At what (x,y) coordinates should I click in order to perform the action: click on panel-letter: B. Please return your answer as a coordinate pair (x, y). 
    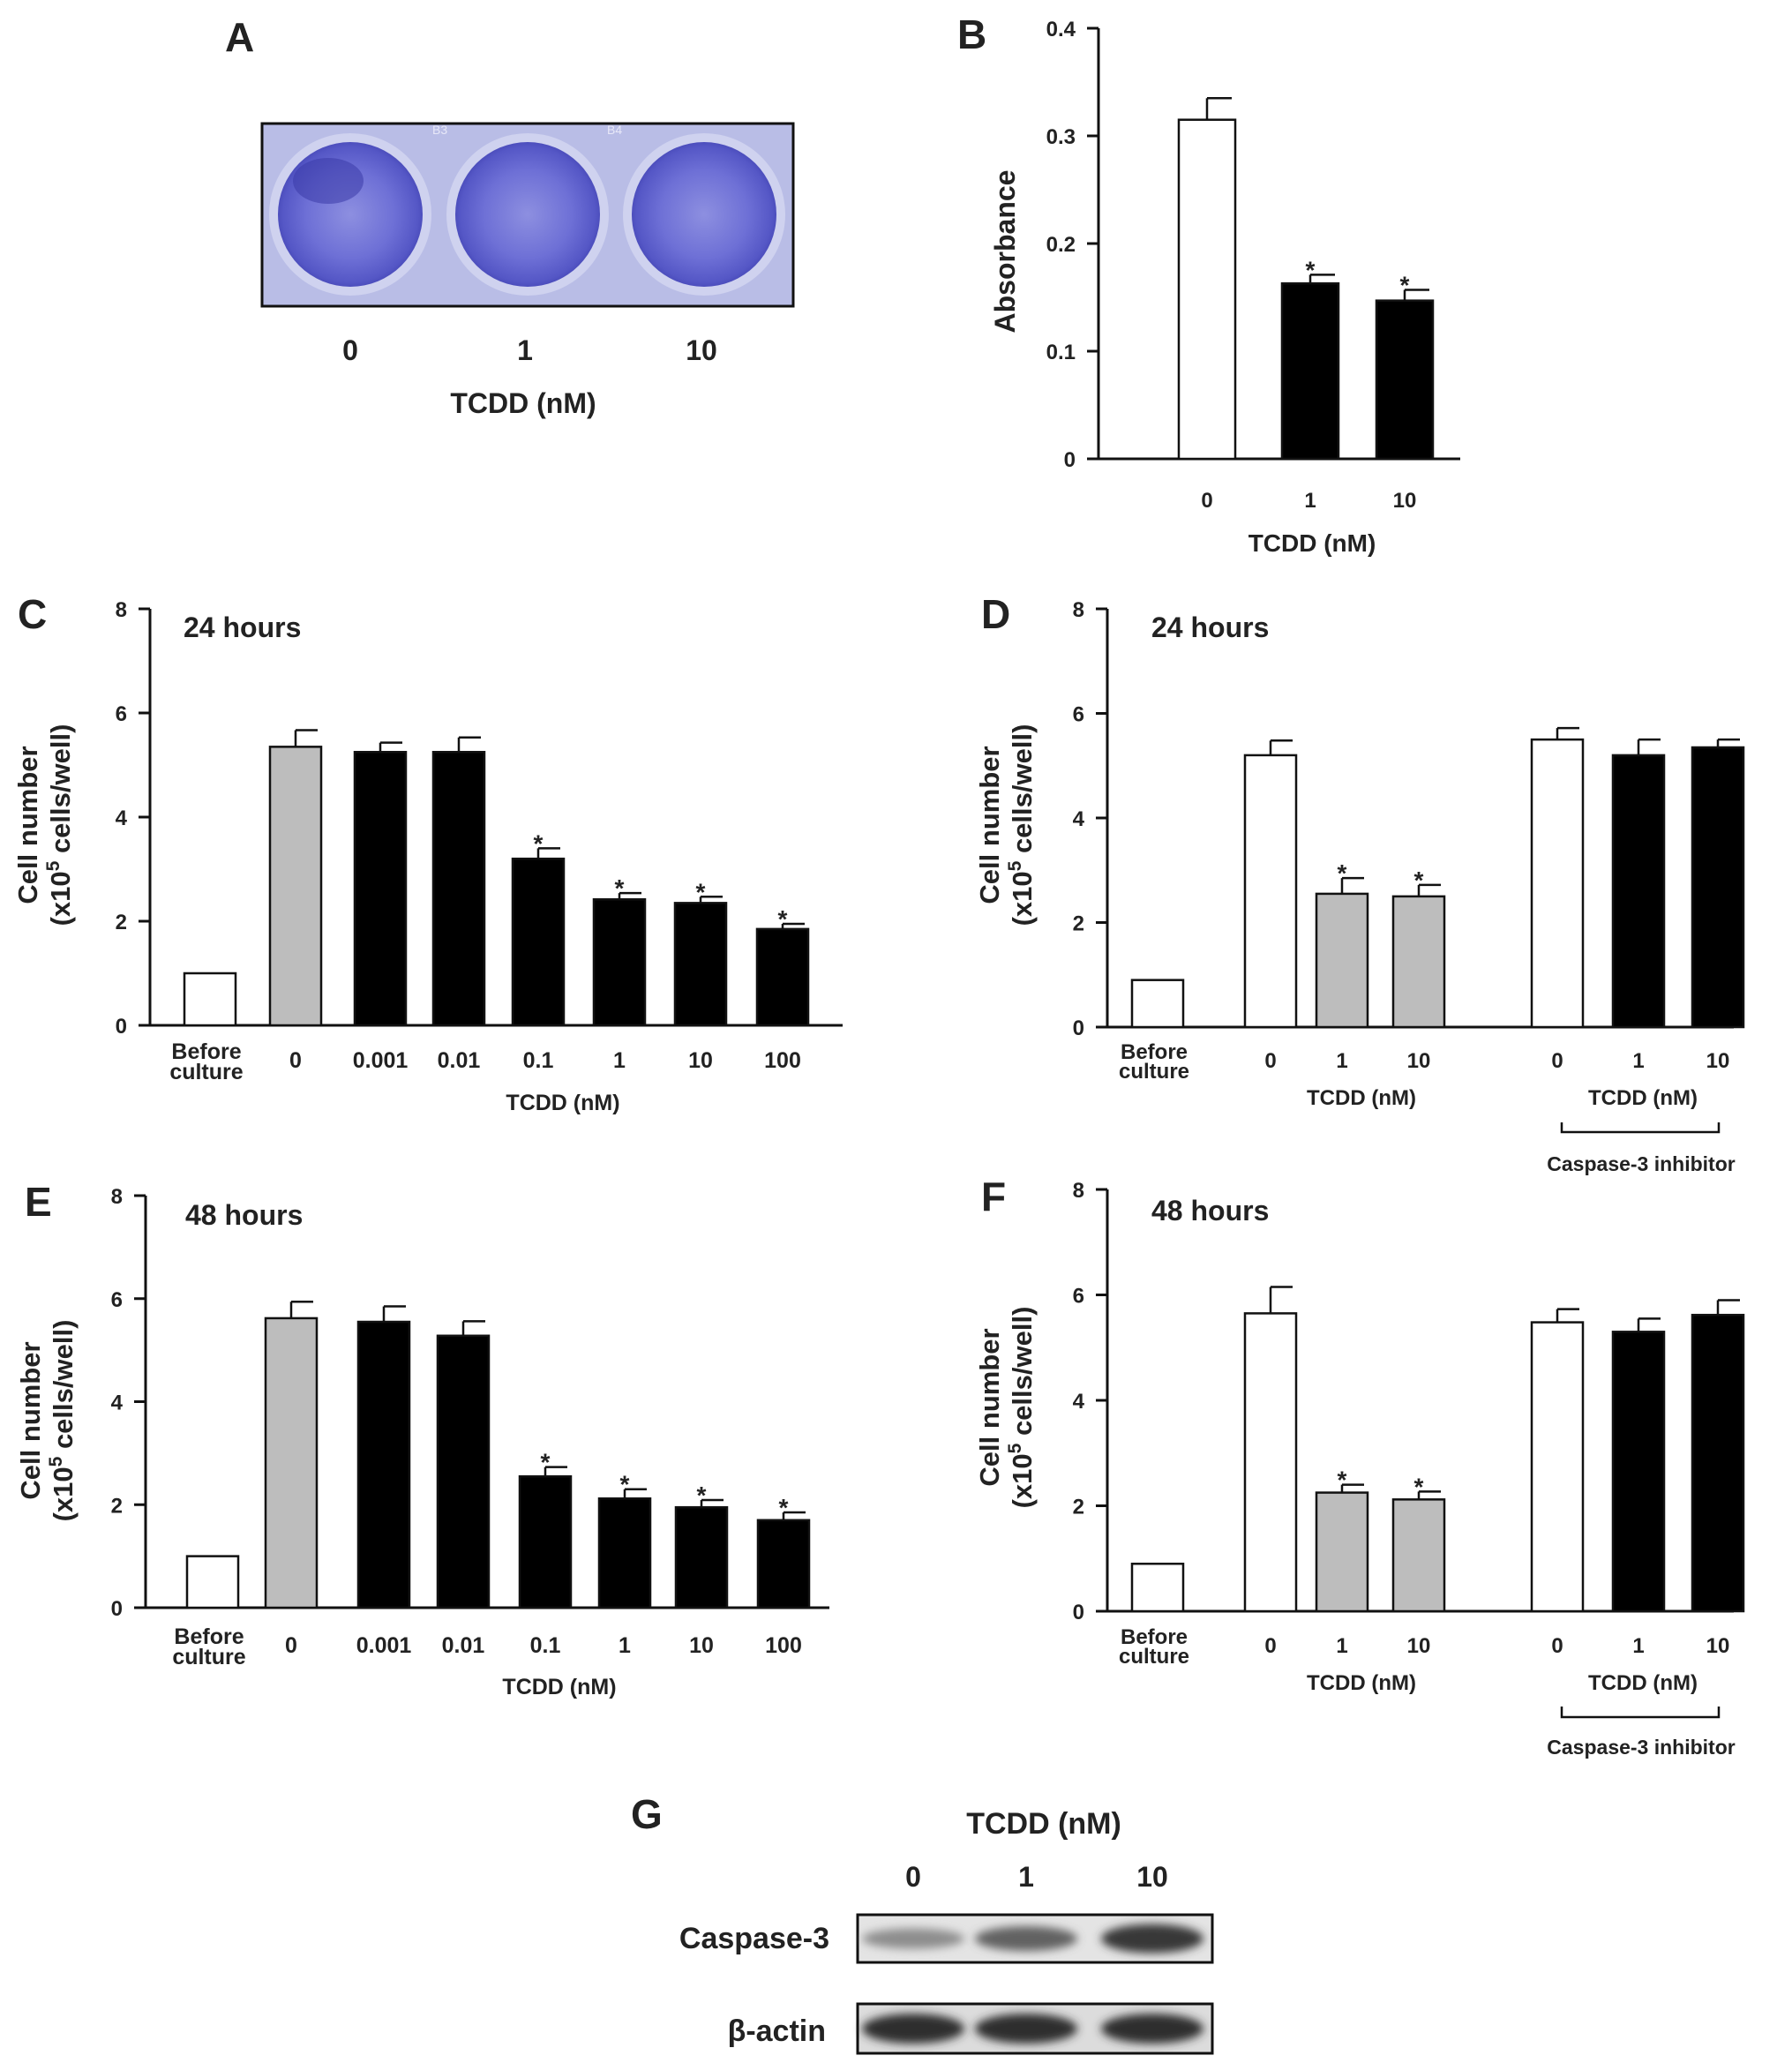
    Looking at the image, I should click on (971, 34).